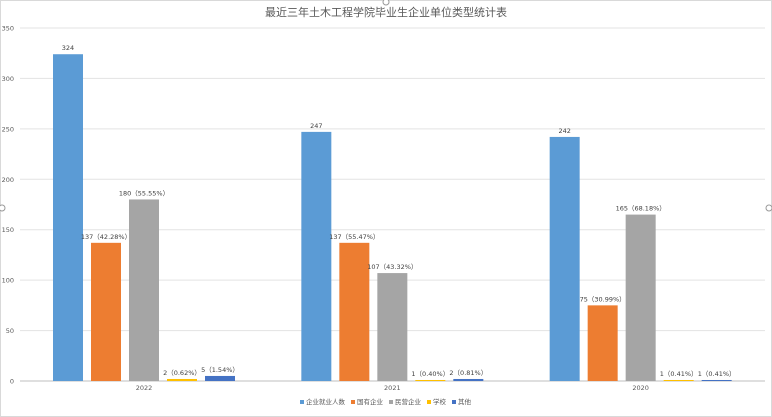 This screenshot has width=772, height=417. Describe the element at coordinates (144, 193) in the screenshot. I see `data-label: 180（55.55%）` at that location.